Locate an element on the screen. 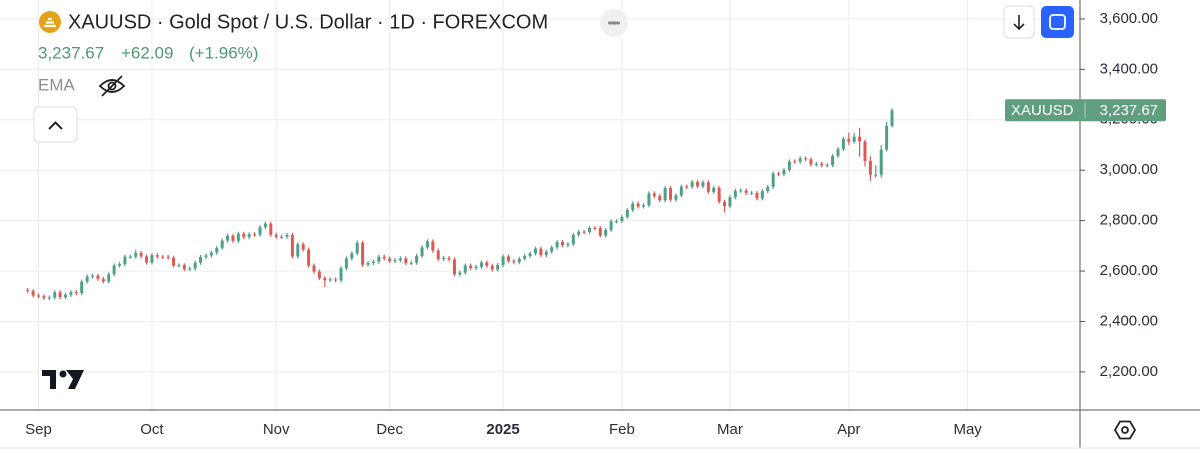 This screenshot has height=469, width=1200. x-tick-label: Feb is located at coordinates (622, 429).